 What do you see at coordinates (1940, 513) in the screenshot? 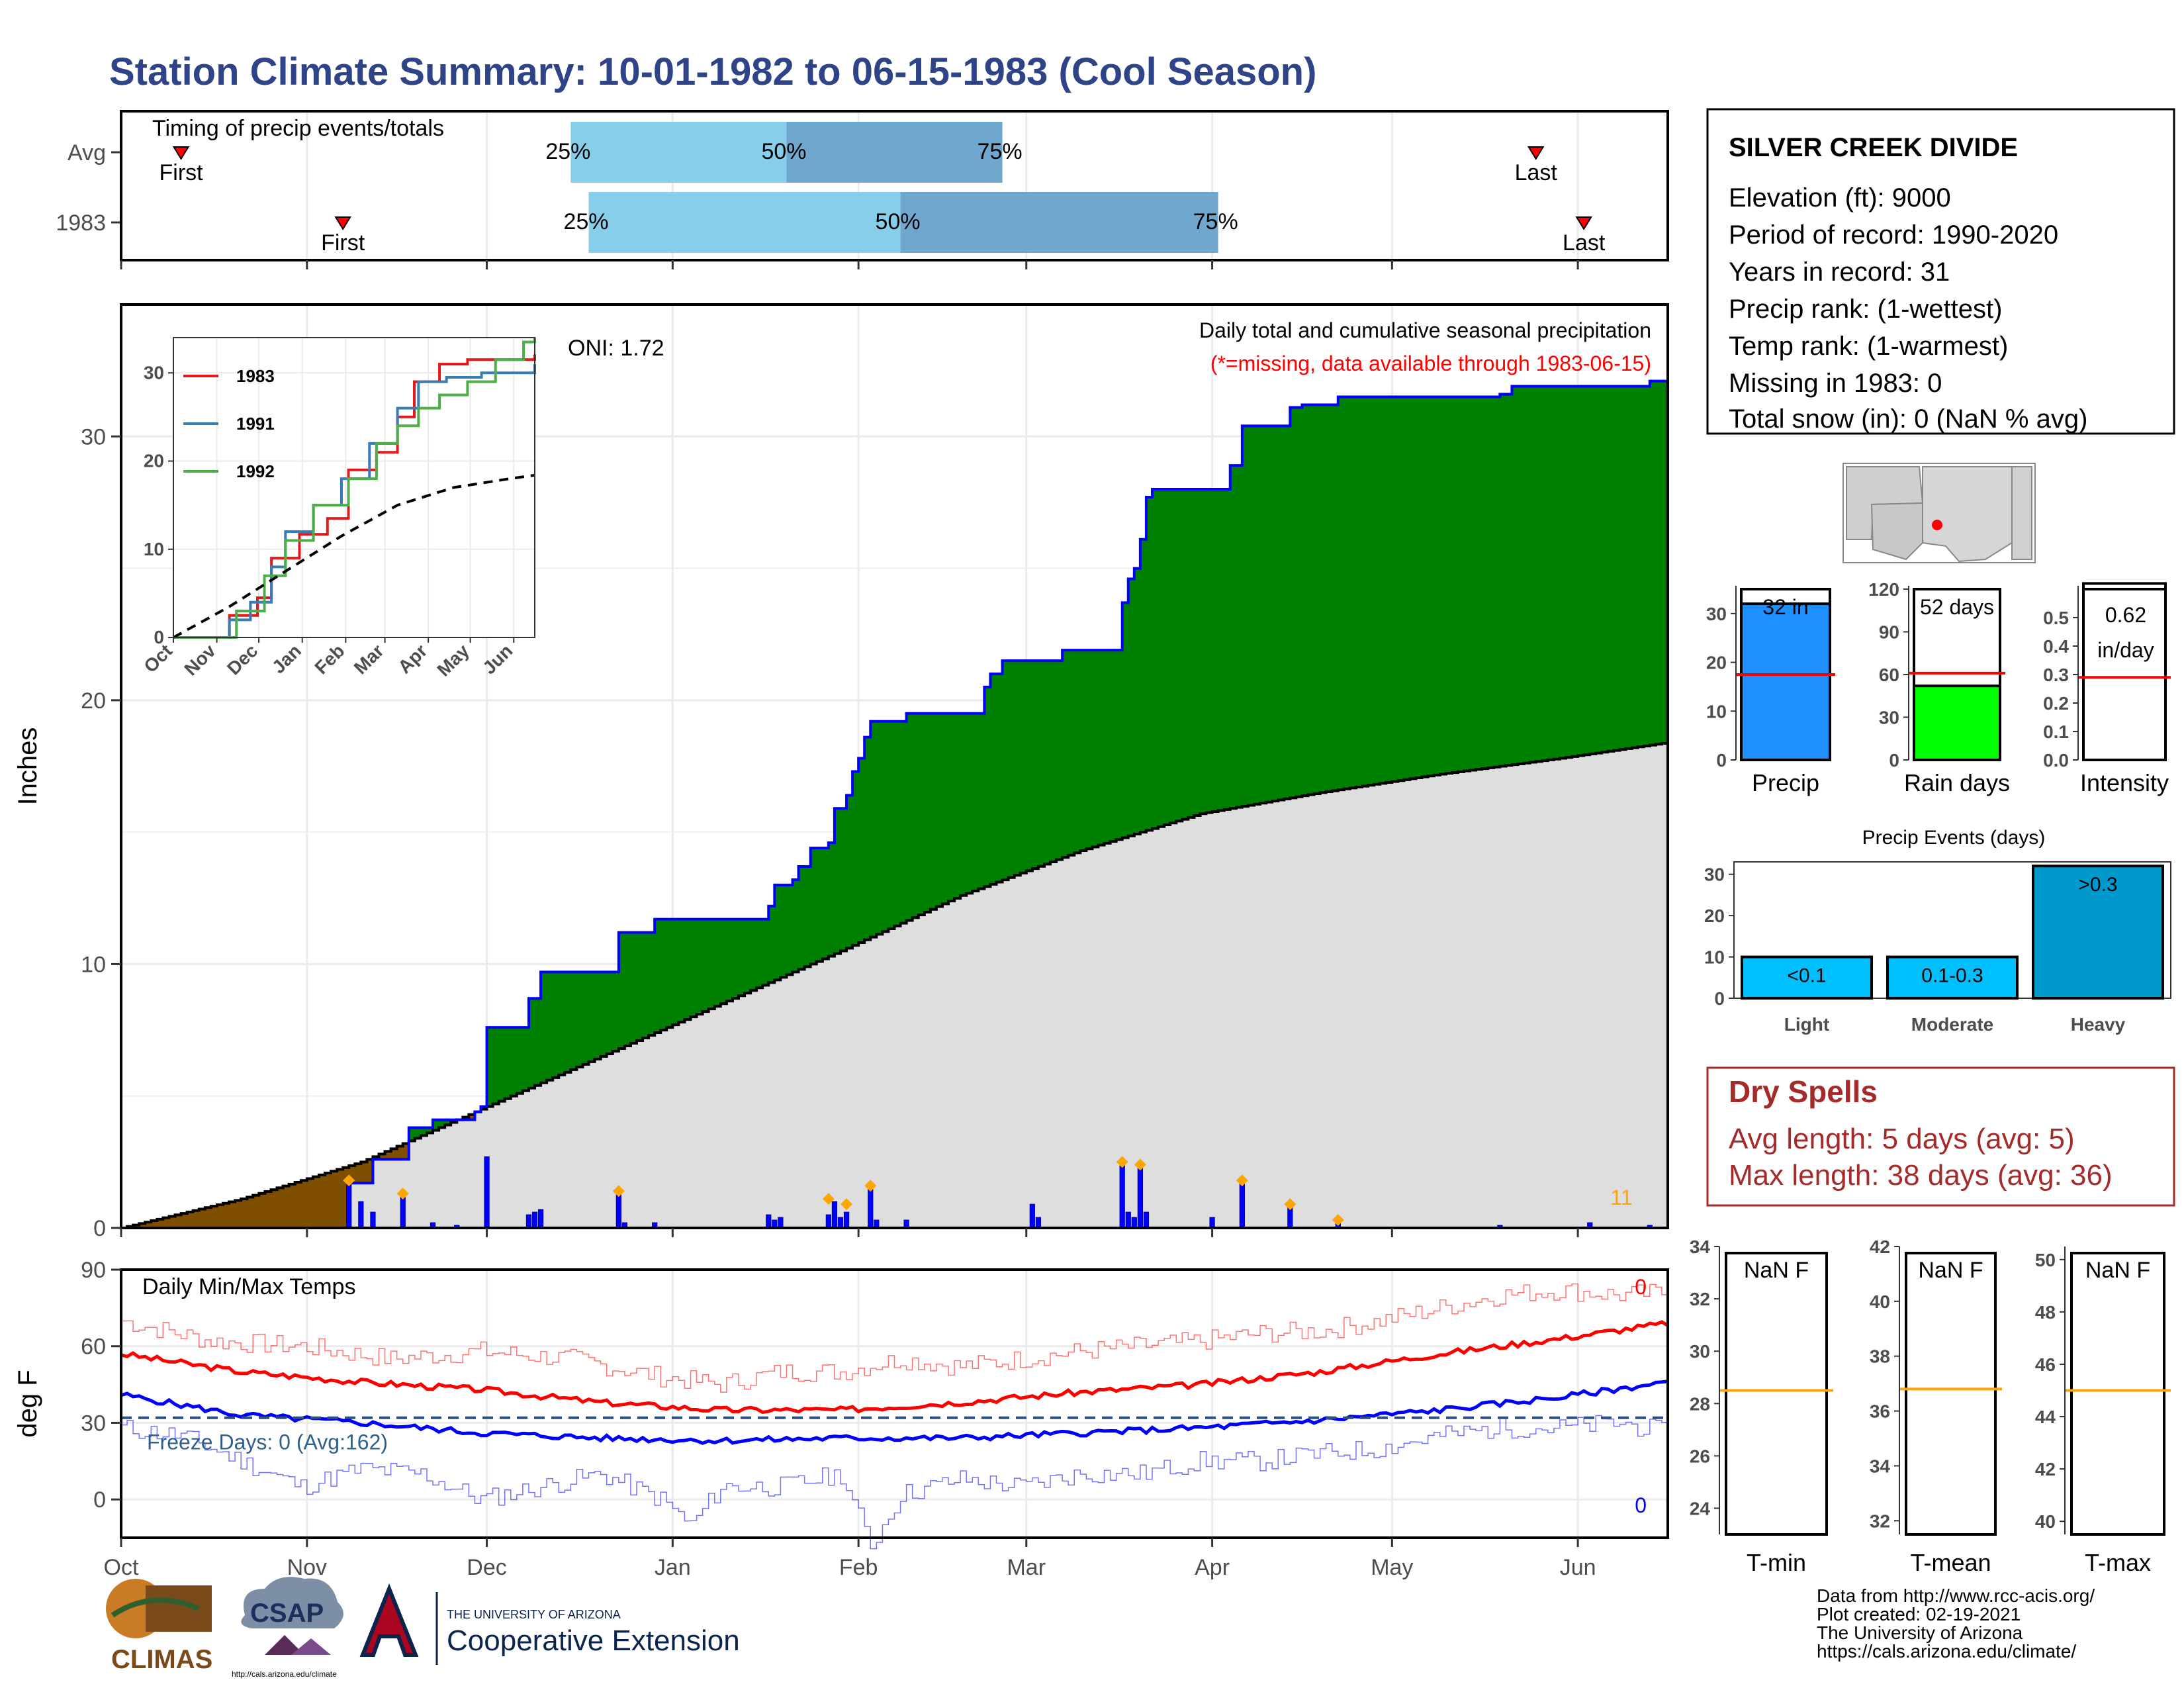
I see `locator-map` at bounding box center [1940, 513].